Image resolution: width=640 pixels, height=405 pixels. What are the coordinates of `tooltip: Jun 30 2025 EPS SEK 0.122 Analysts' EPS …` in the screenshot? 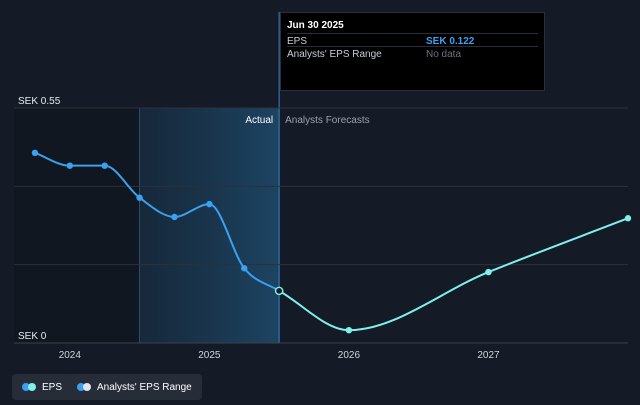 It's located at (412, 51).